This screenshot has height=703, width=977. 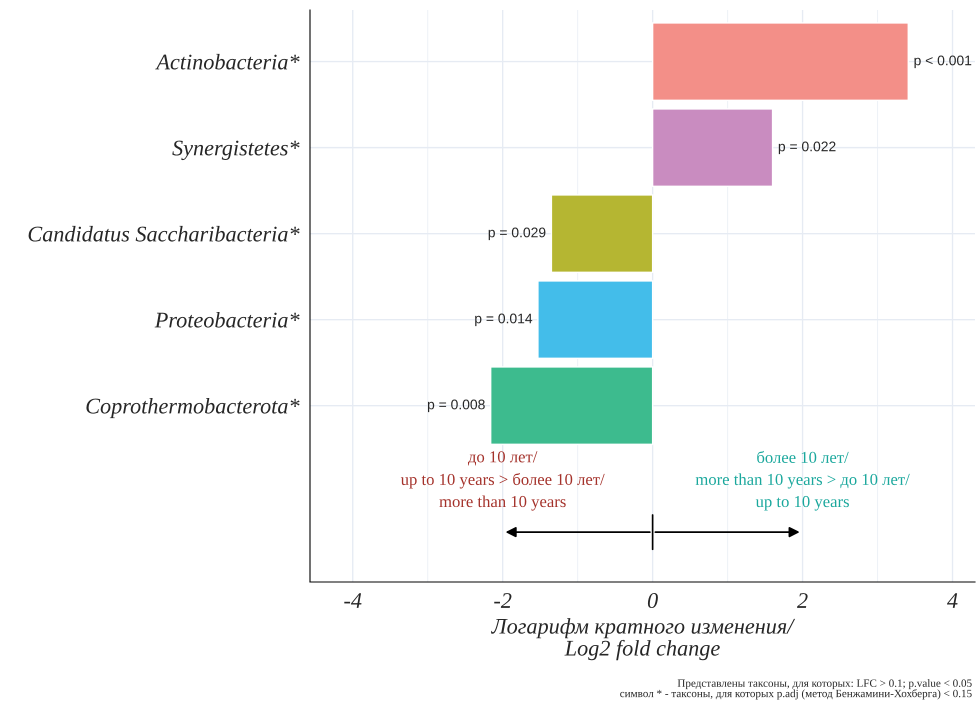 What do you see at coordinates (943, 62) in the screenshot?
I see `annotation: p < 0.001` at bounding box center [943, 62].